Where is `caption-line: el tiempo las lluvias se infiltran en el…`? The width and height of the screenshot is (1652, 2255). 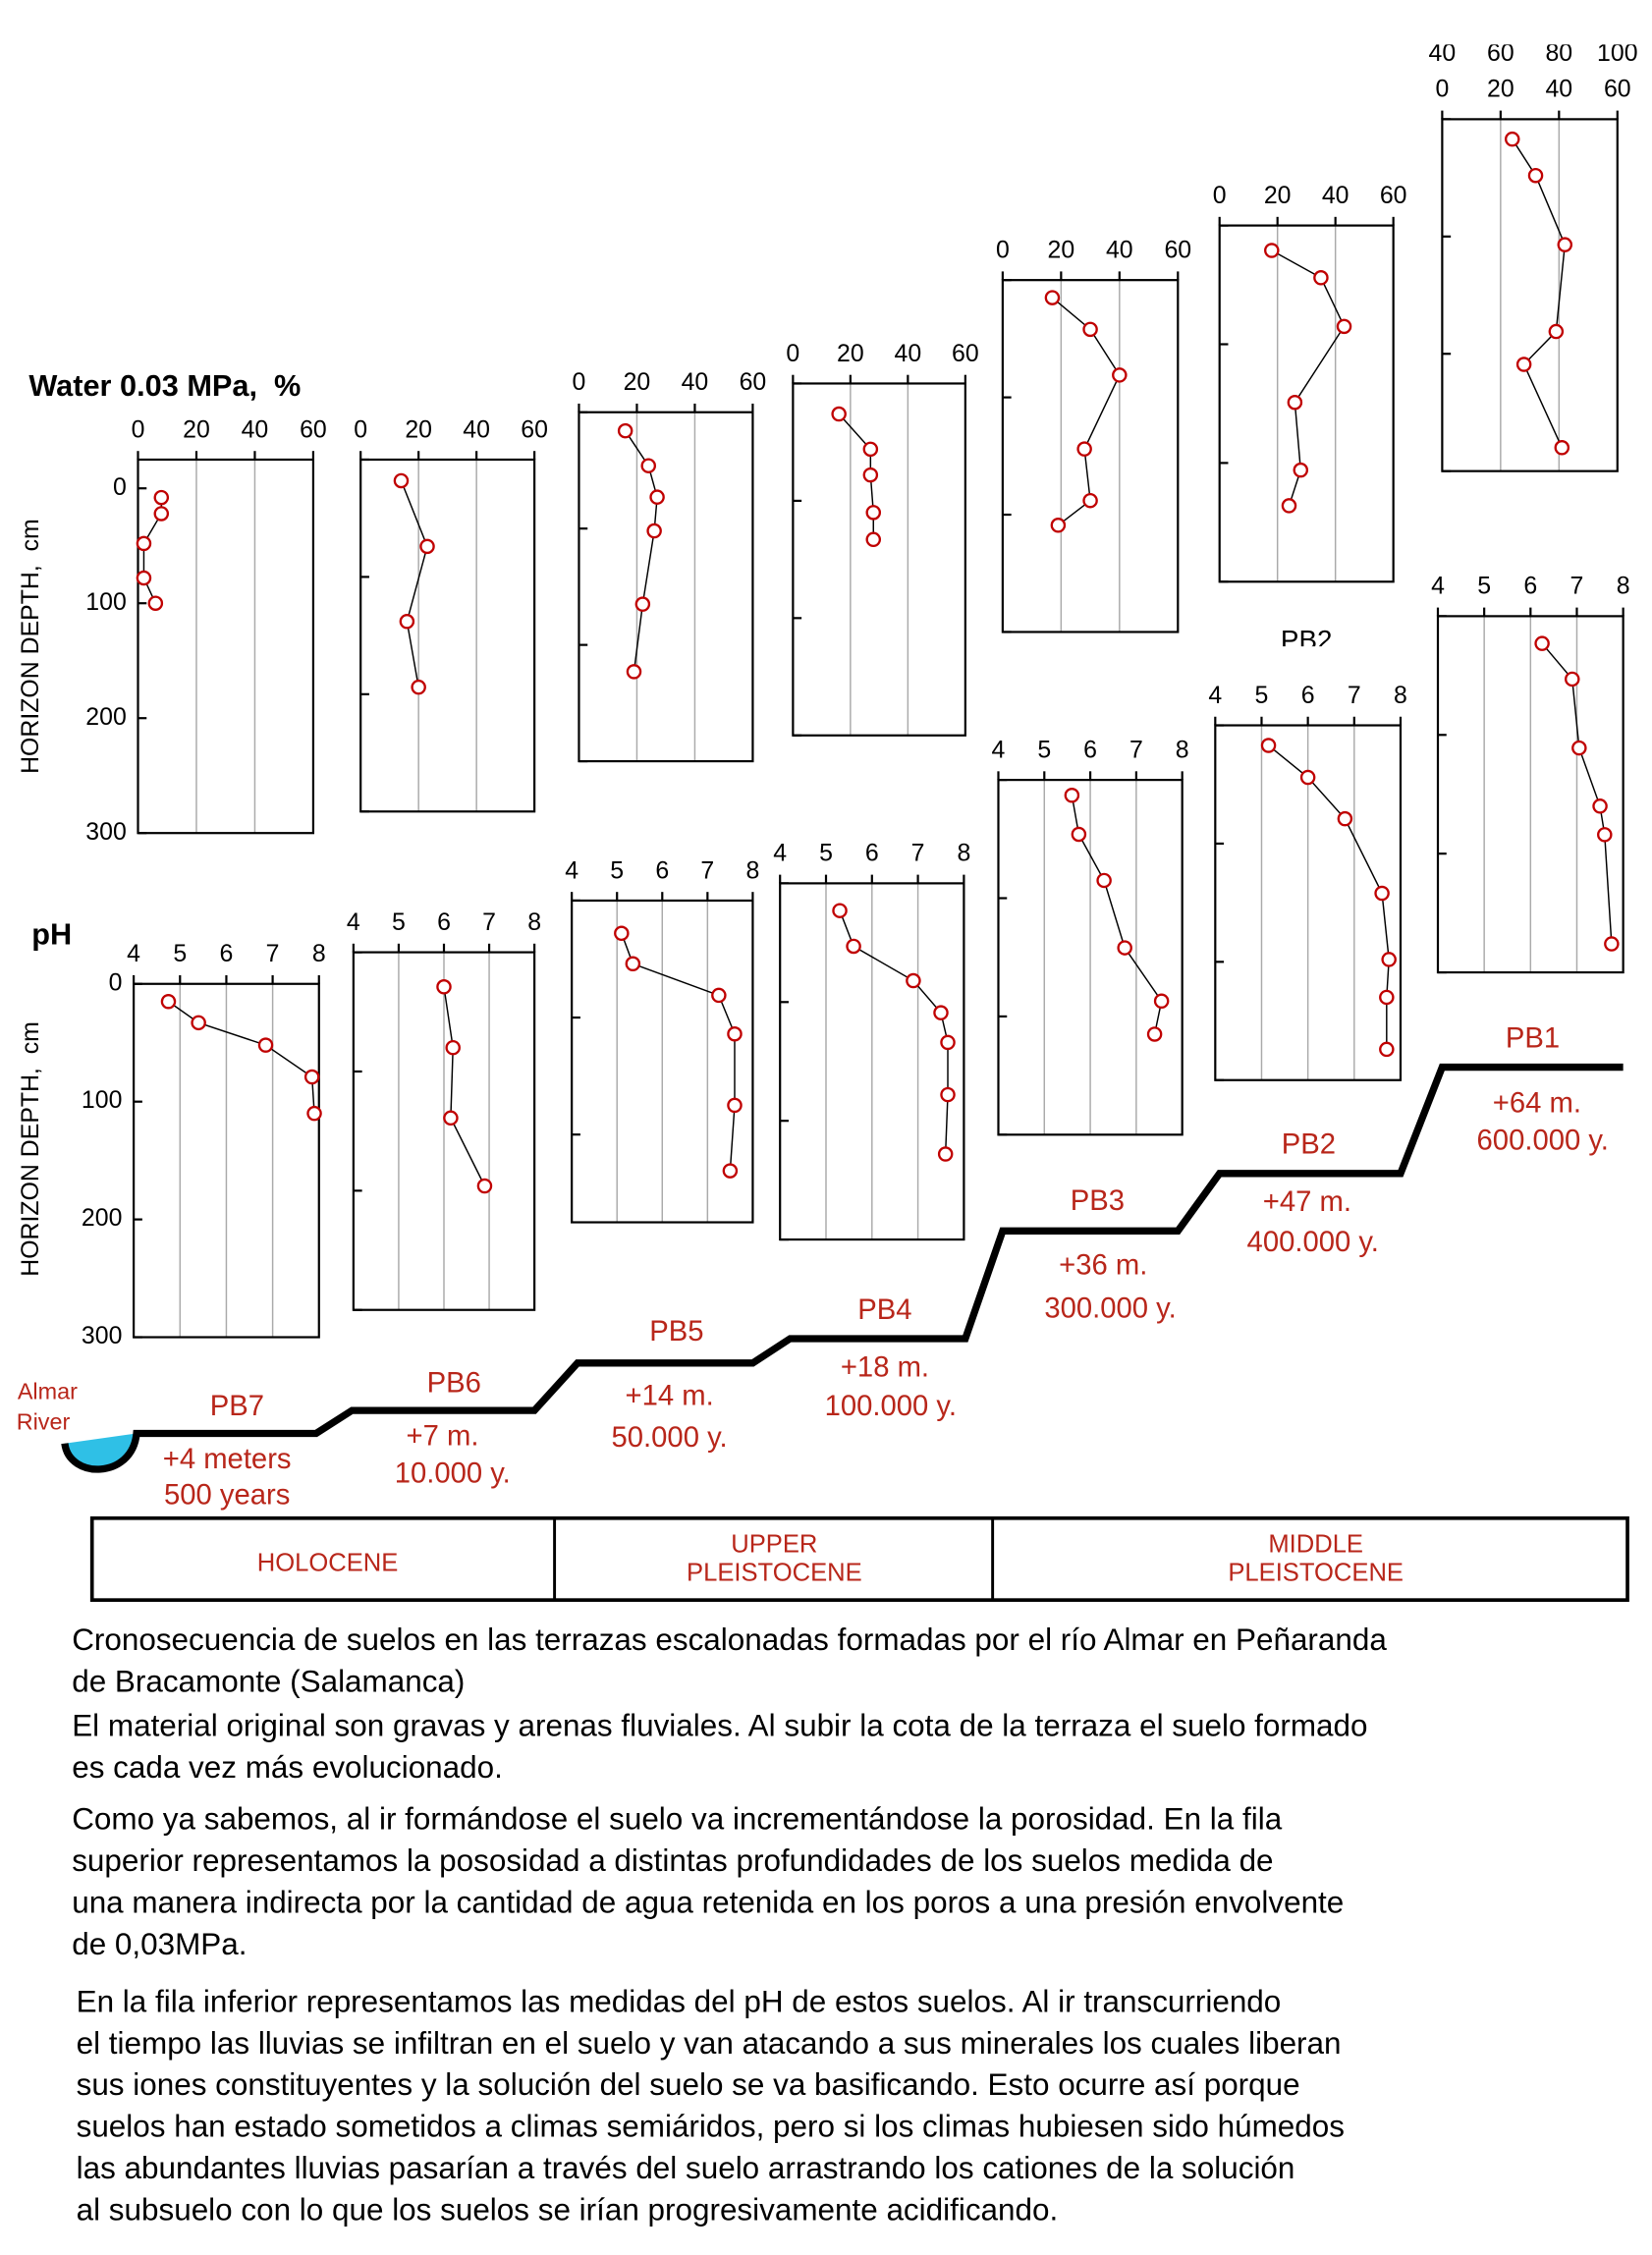
caption-line: el tiempo las lluvias se infiltran en el… is located at coordinates (710, 2043).